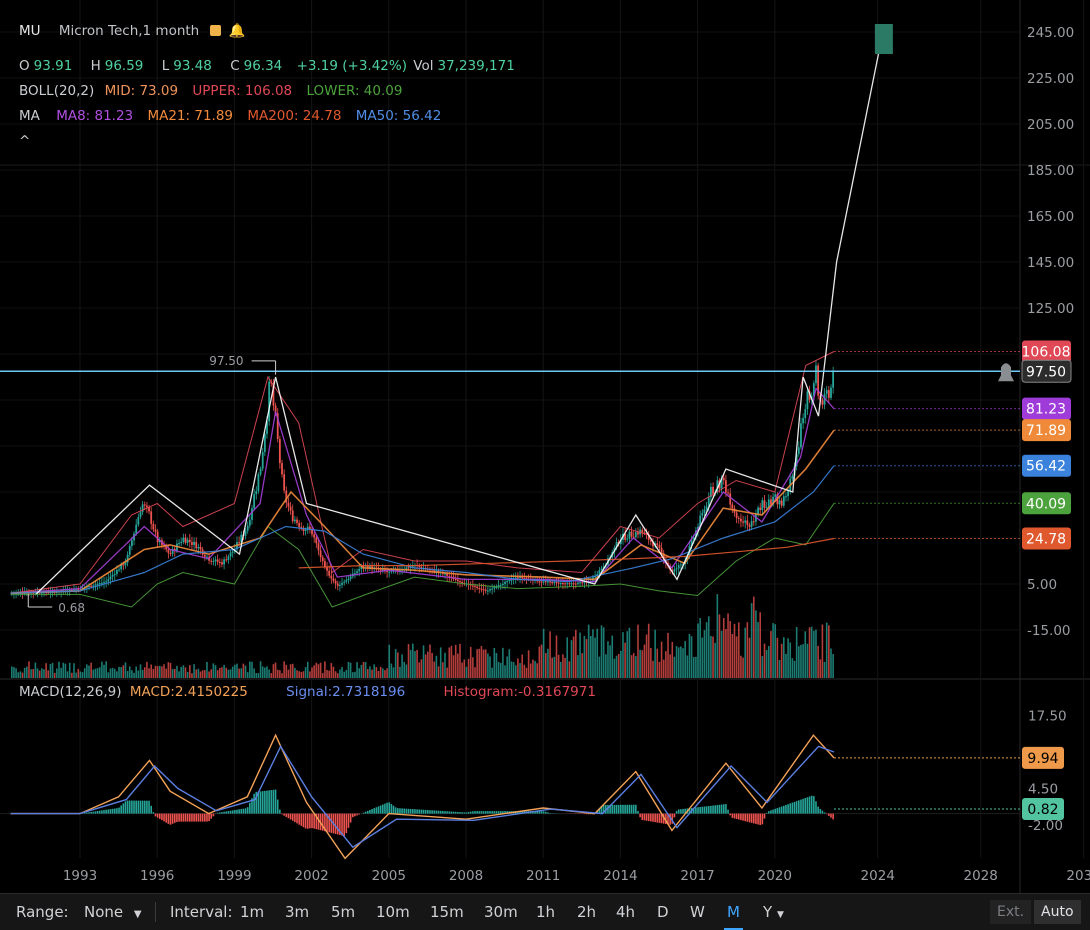  I want to click on high-label: H, so click(96, 66).